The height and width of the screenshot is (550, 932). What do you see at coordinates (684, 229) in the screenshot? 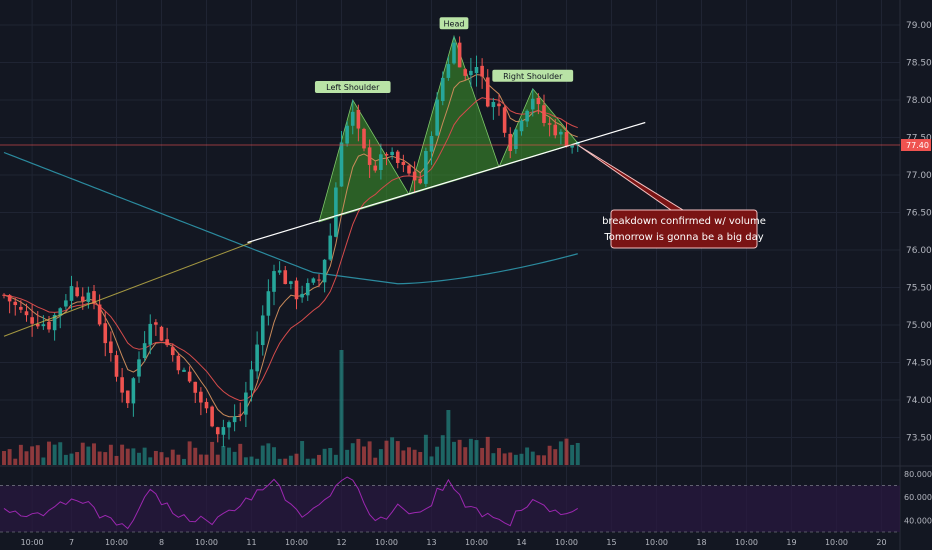
I see `callout-box` at bounding box center [684, 229].